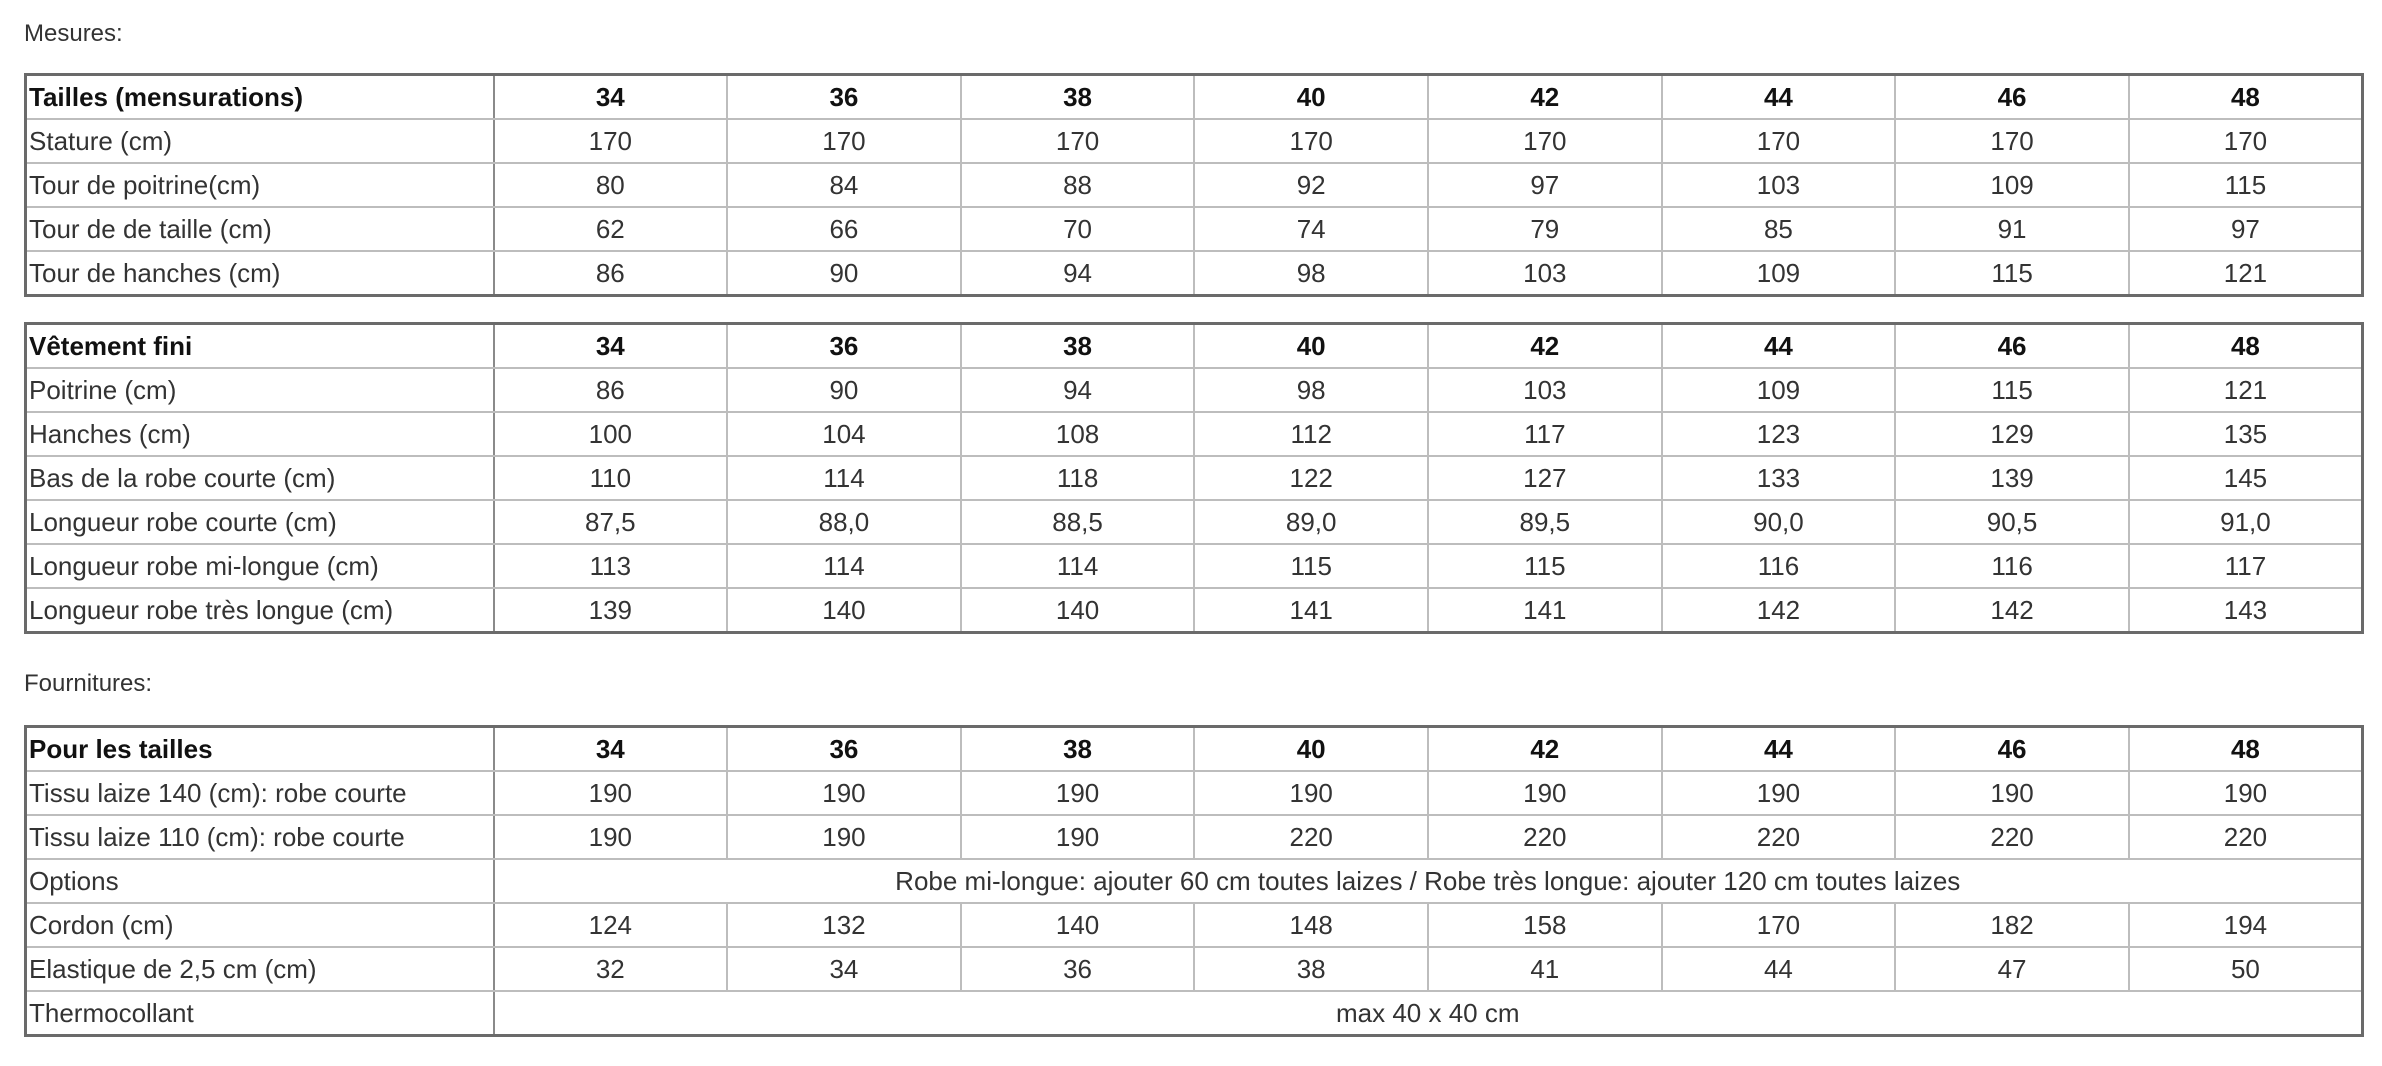 Image resolution: width=2382 pixels, height=1066 pixels. I want to click on size-header: 38, so click(1077, 345).